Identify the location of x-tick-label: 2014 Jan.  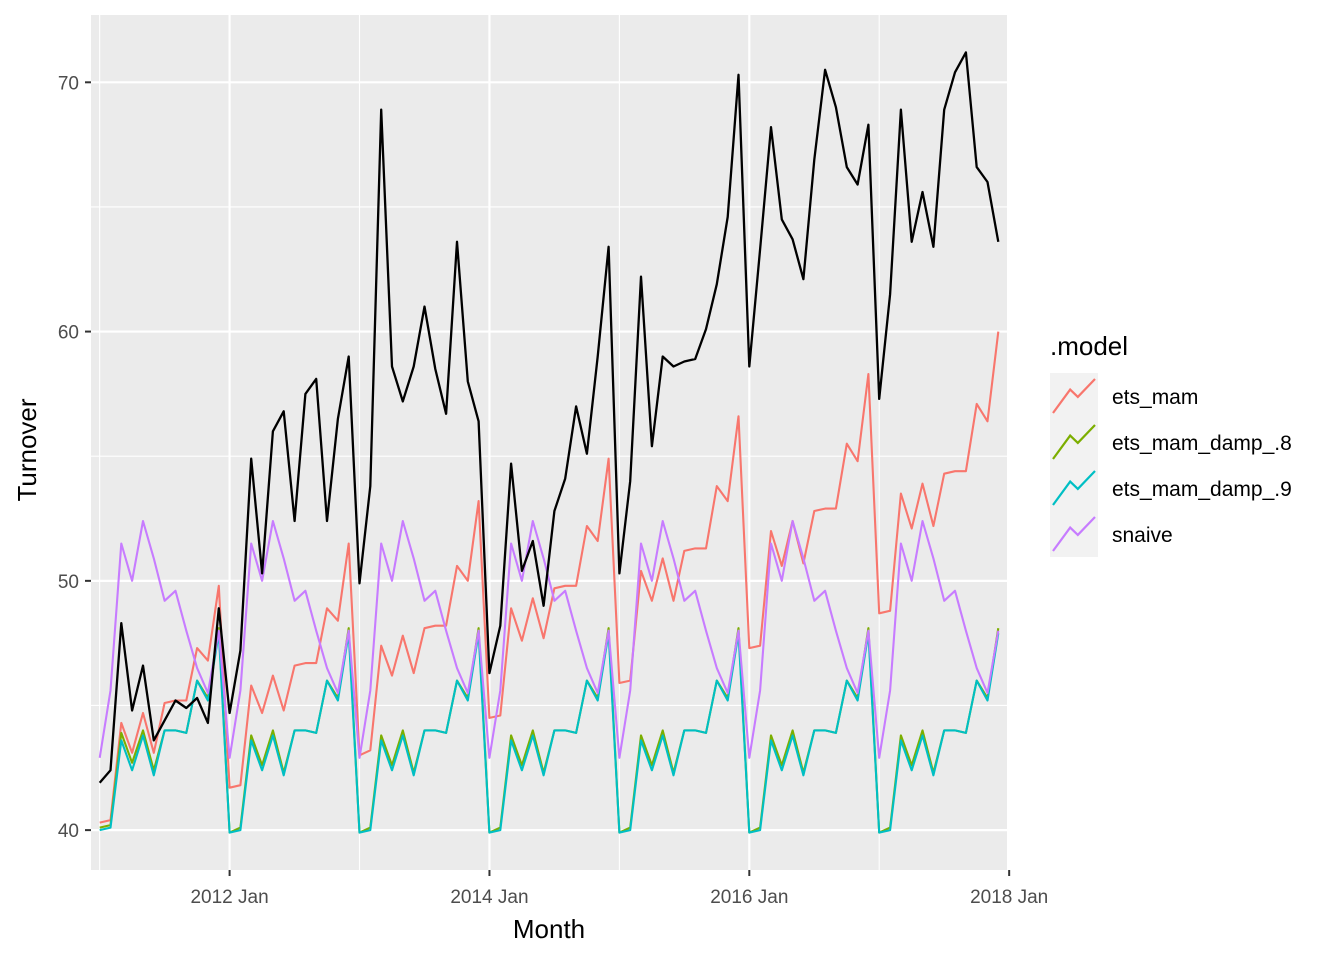
(489, 897).